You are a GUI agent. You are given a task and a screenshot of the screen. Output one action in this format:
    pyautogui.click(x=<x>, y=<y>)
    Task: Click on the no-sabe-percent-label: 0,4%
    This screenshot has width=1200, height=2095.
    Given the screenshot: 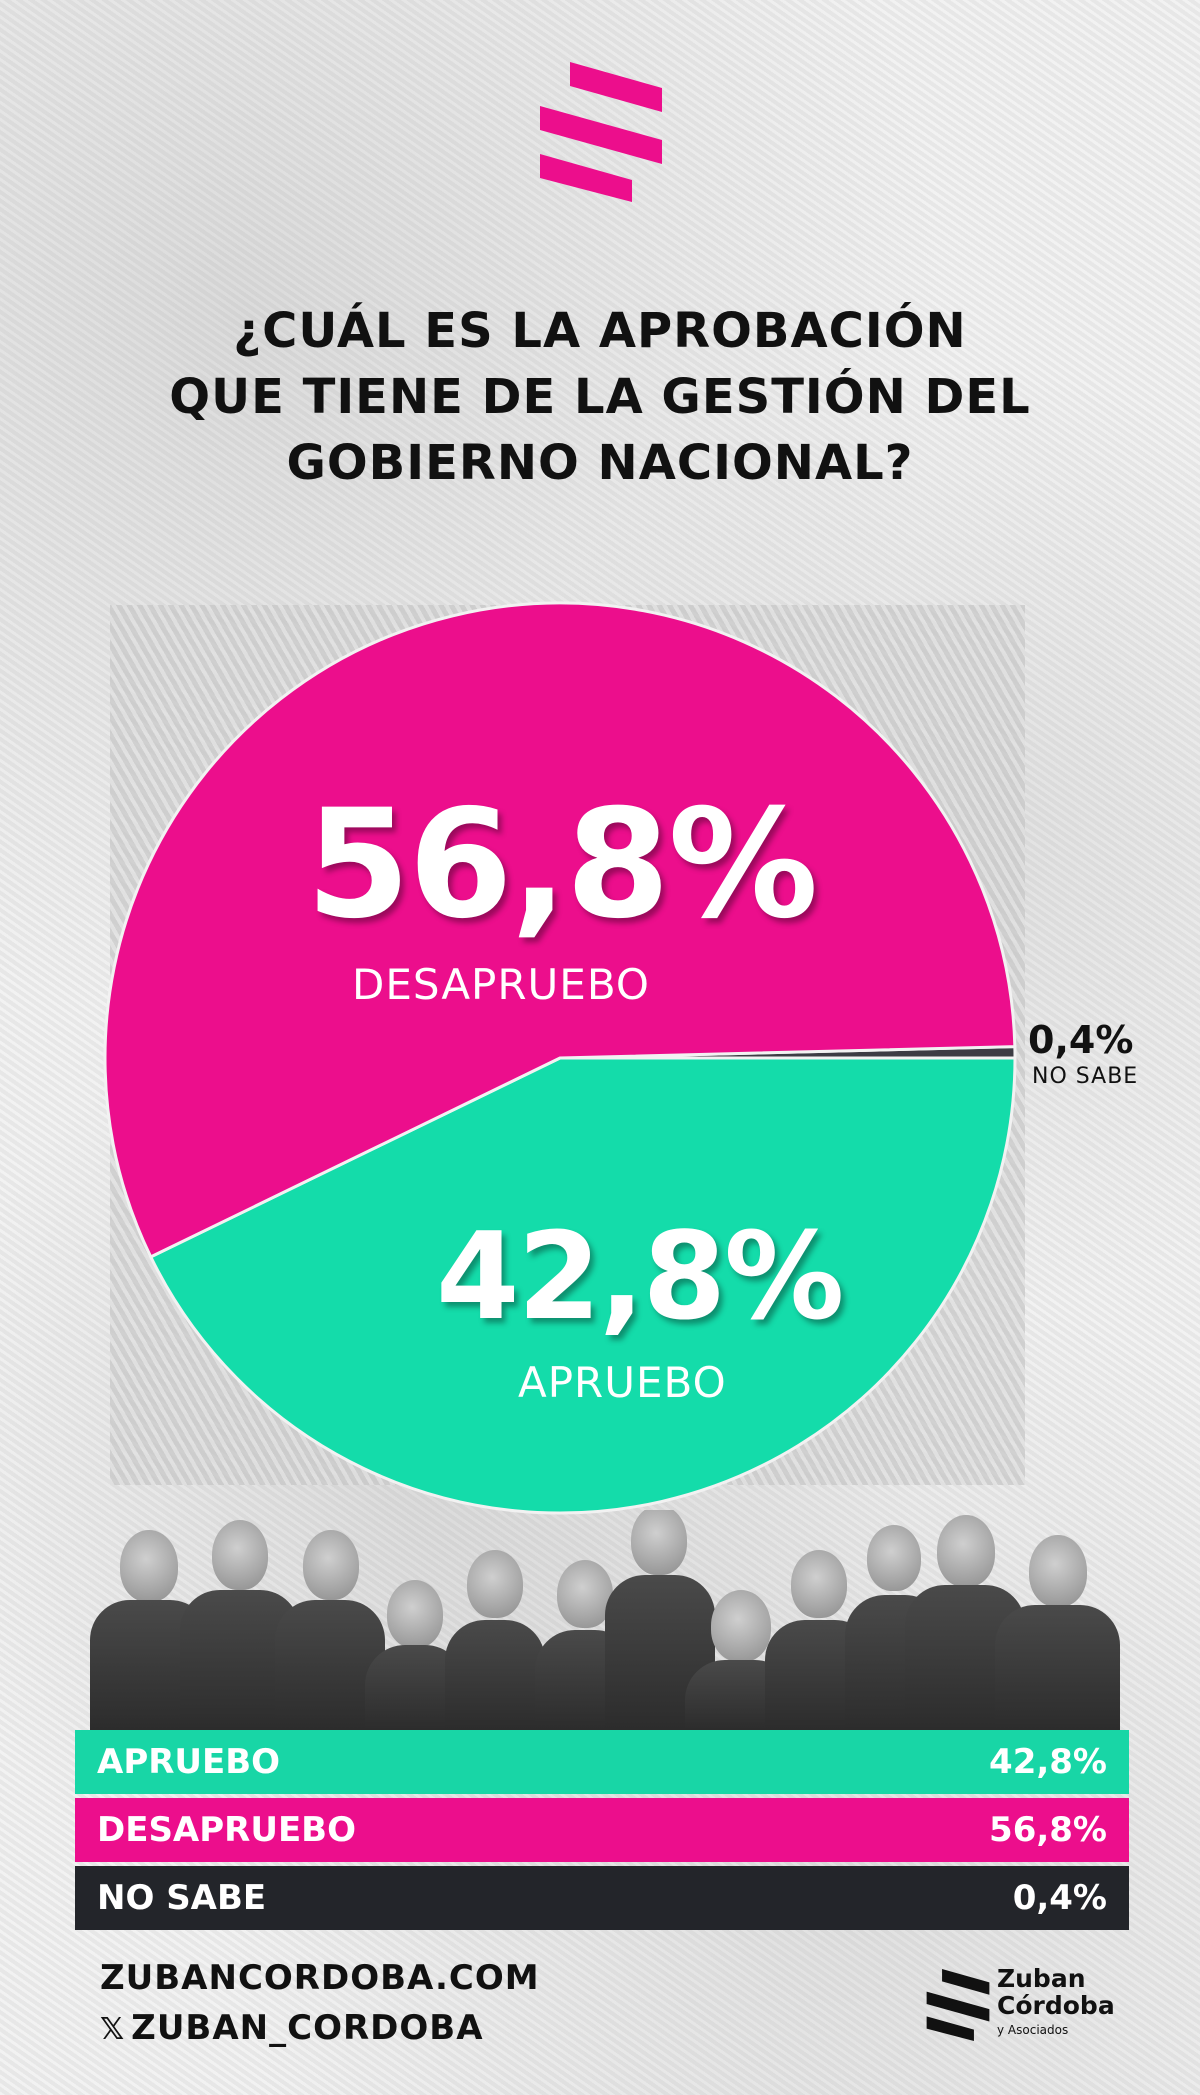 What is the action you would take?
    pyautogui.click(x=1081, y=1040)
    